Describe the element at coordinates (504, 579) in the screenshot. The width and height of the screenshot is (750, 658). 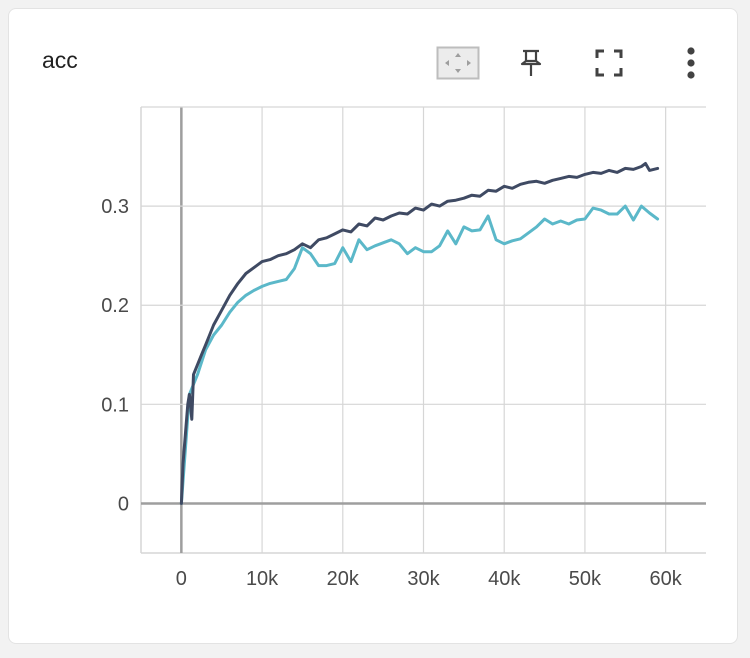
I see `x-tick-label: 40k` at that location.